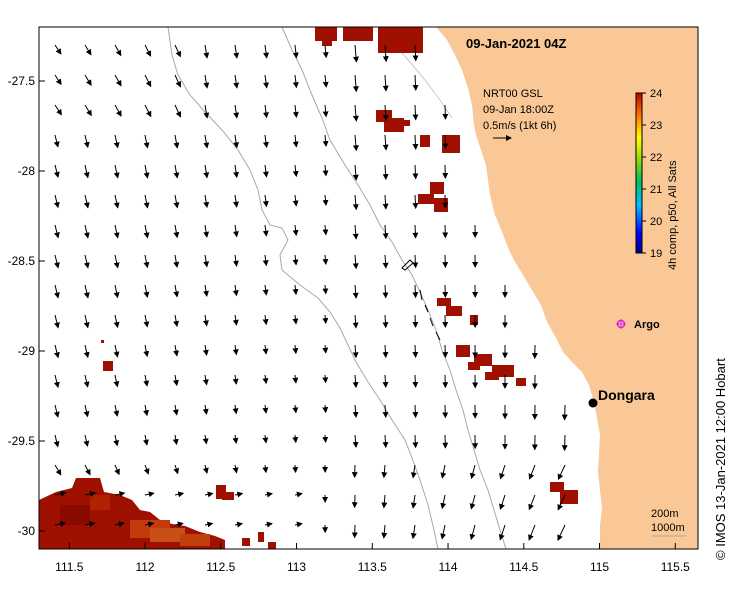  What do you see at coordinates (69, 567) in the screenshot?
I see `x-tick-label: 111.5` at bounding box center [69, 567].